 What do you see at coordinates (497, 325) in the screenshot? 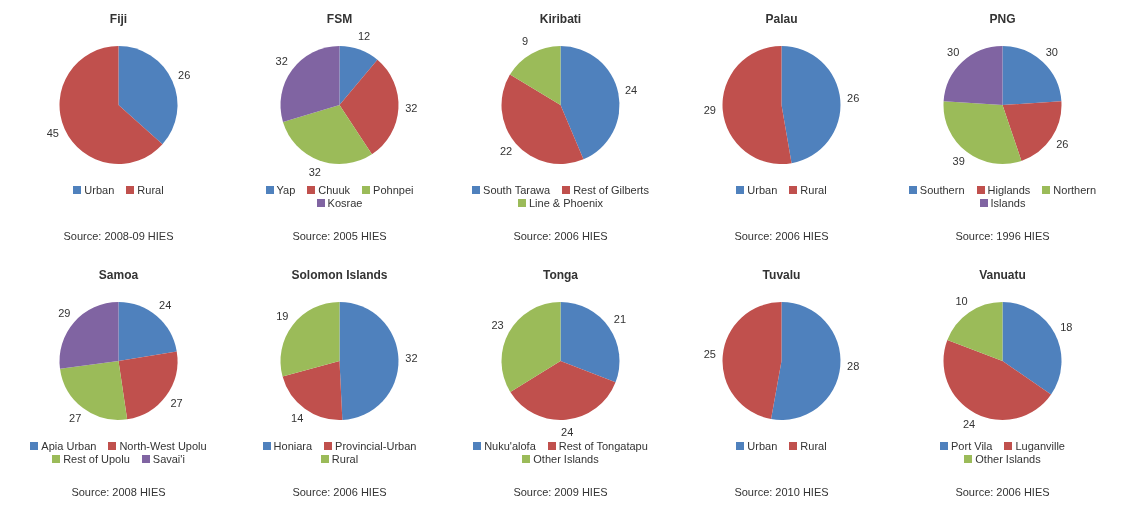
I see `data-label: 23` at bounding box center [497, 325].